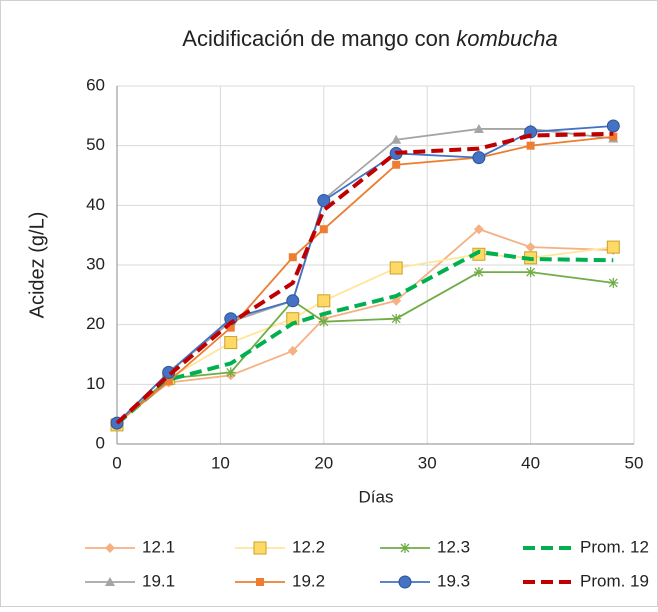 This screenshot has width=658, height=612. I want to click on x-axis-label: Días, so click(376, 496).